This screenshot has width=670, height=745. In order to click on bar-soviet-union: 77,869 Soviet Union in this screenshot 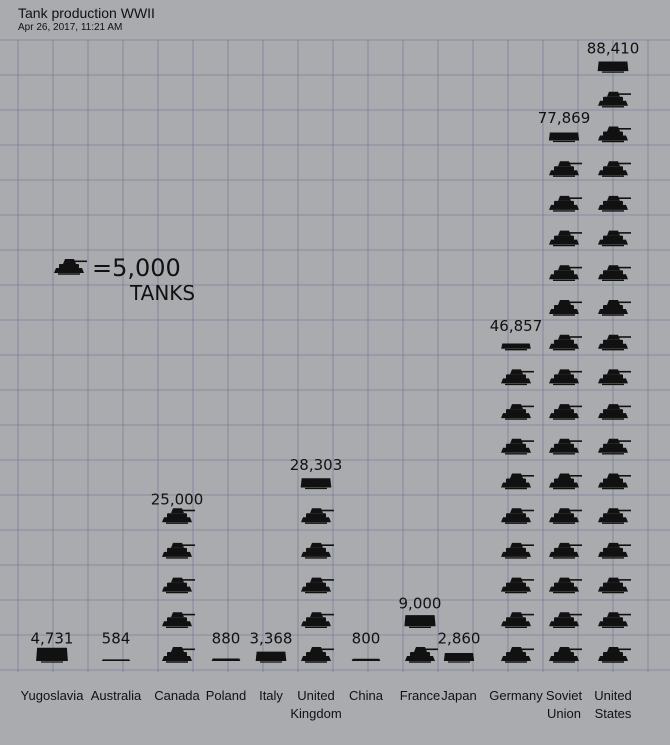, I will do `click(564, 415)`.